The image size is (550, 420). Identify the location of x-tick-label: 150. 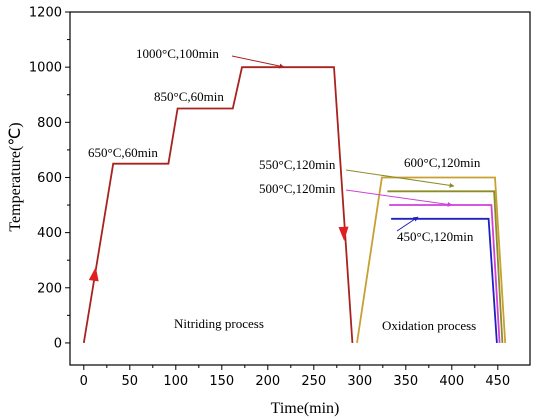
(221, 381).